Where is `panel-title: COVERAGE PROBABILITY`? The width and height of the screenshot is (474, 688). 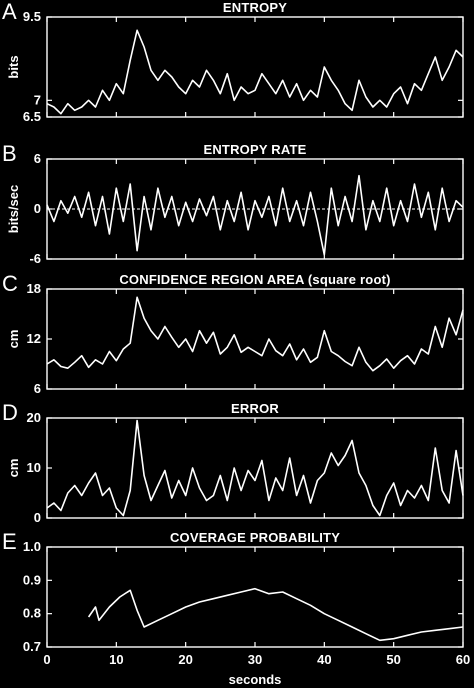 panel-title: COVERAGE PROBABILITY is located at coordinates (255, 537).